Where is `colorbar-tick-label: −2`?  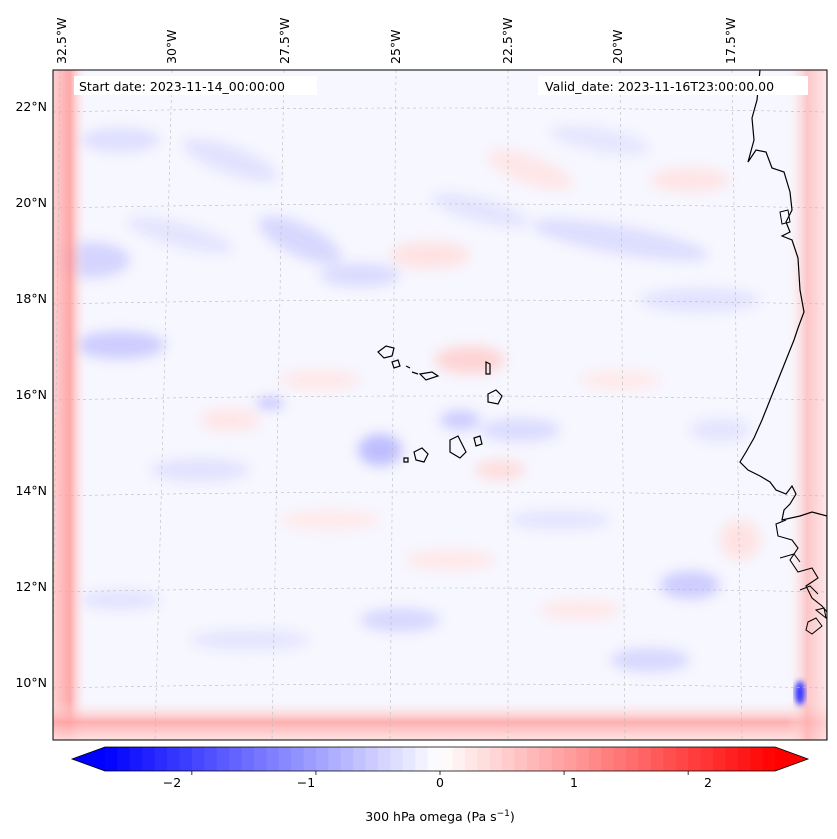 colorbar-tick-label: −2 is located at coordinates (172, 782).